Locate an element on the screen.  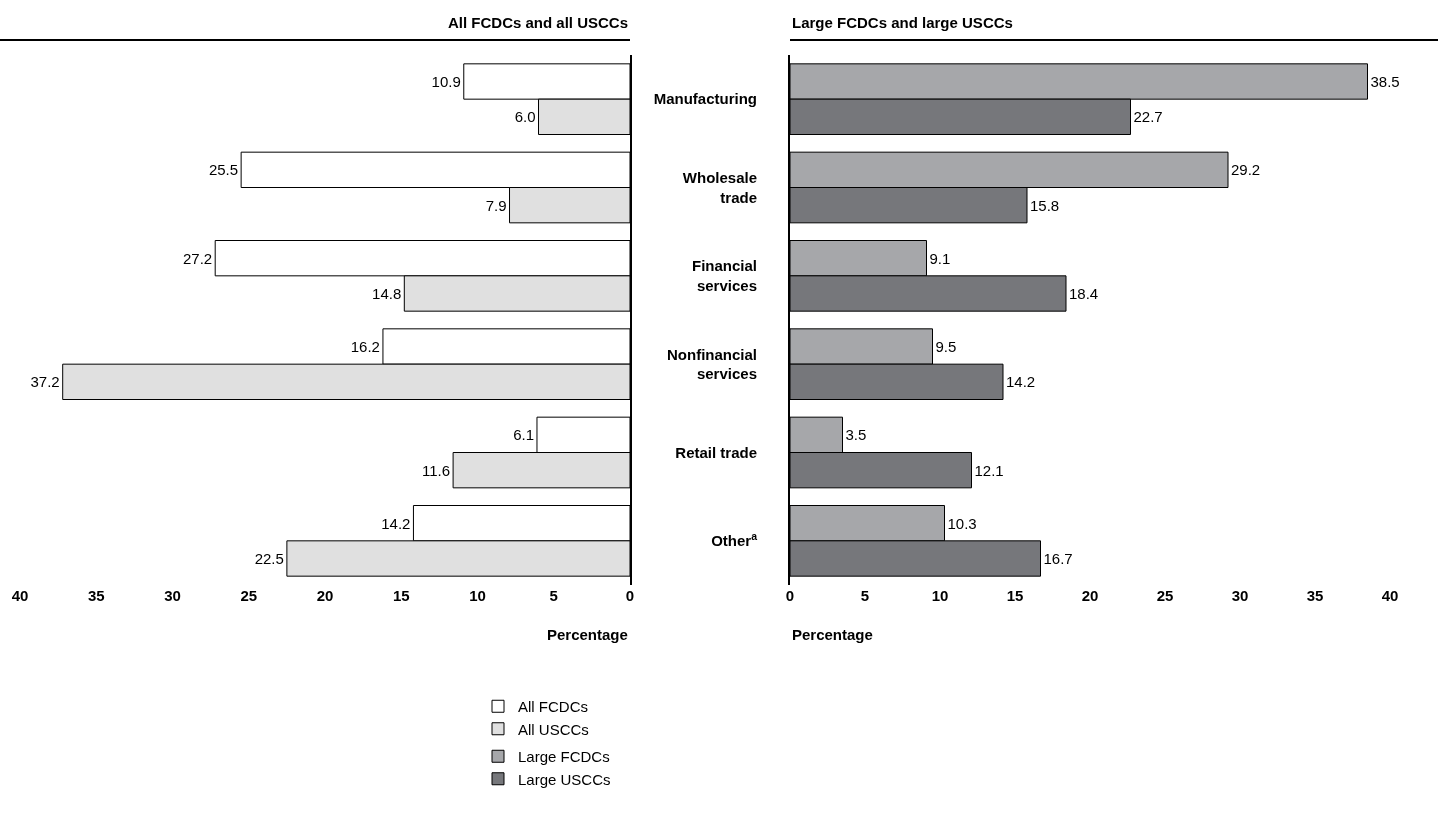
data-label: 18.4 is located at coordinates (1084, 293).